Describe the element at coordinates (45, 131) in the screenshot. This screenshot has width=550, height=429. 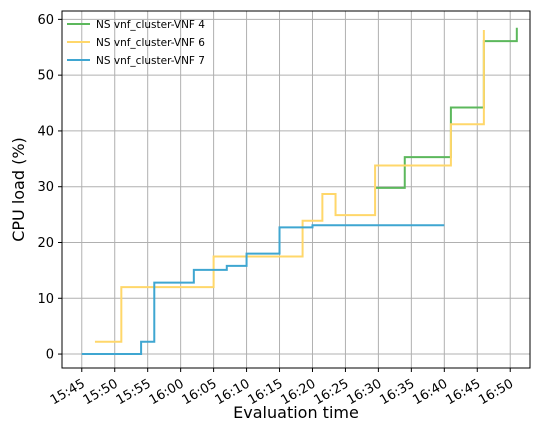
I see `y-tick-label: 40` at that location.